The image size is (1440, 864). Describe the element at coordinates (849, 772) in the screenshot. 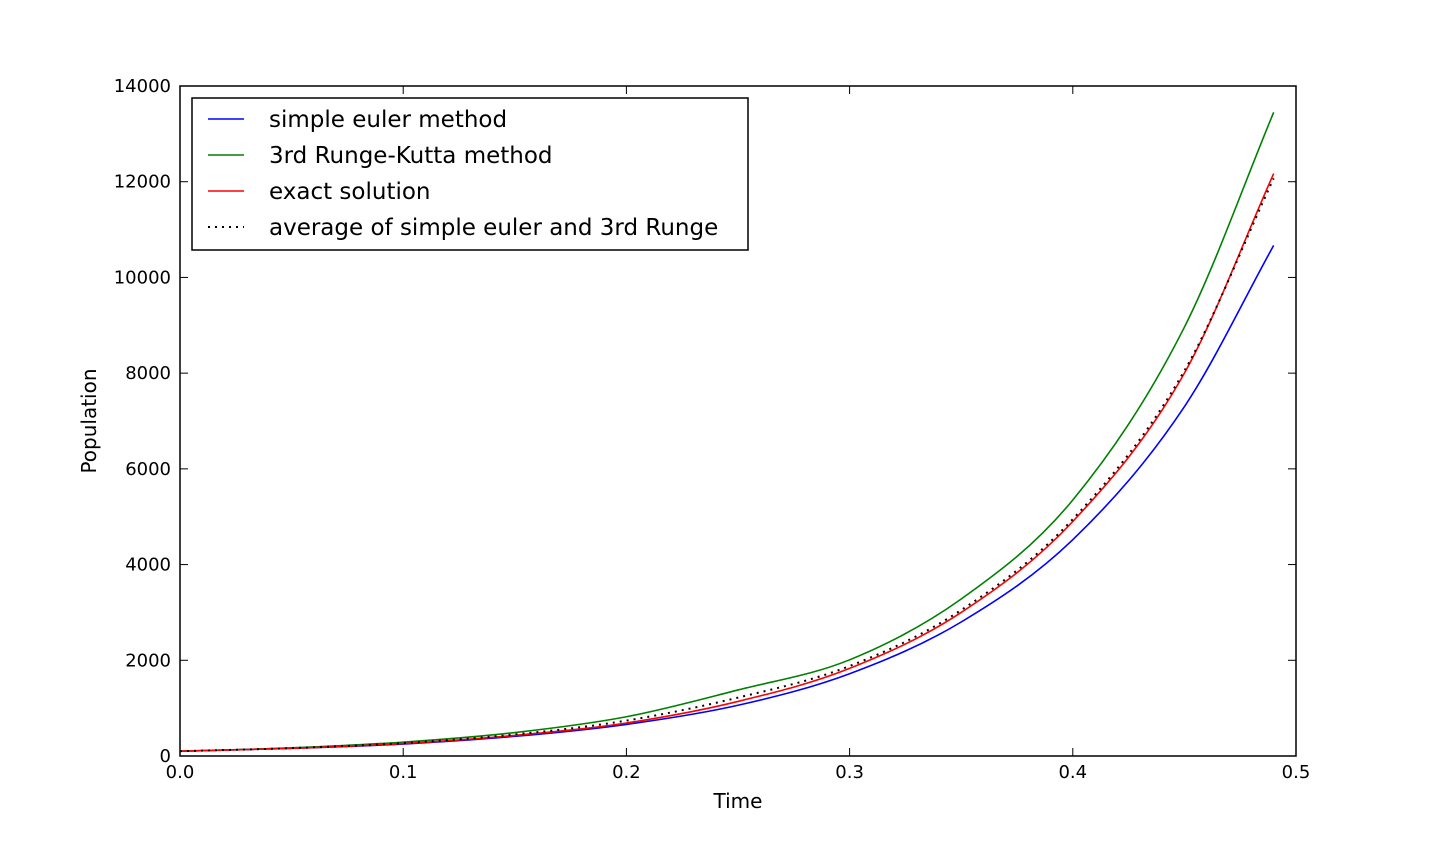

I see `x-tick-label: 0.3` at that location.